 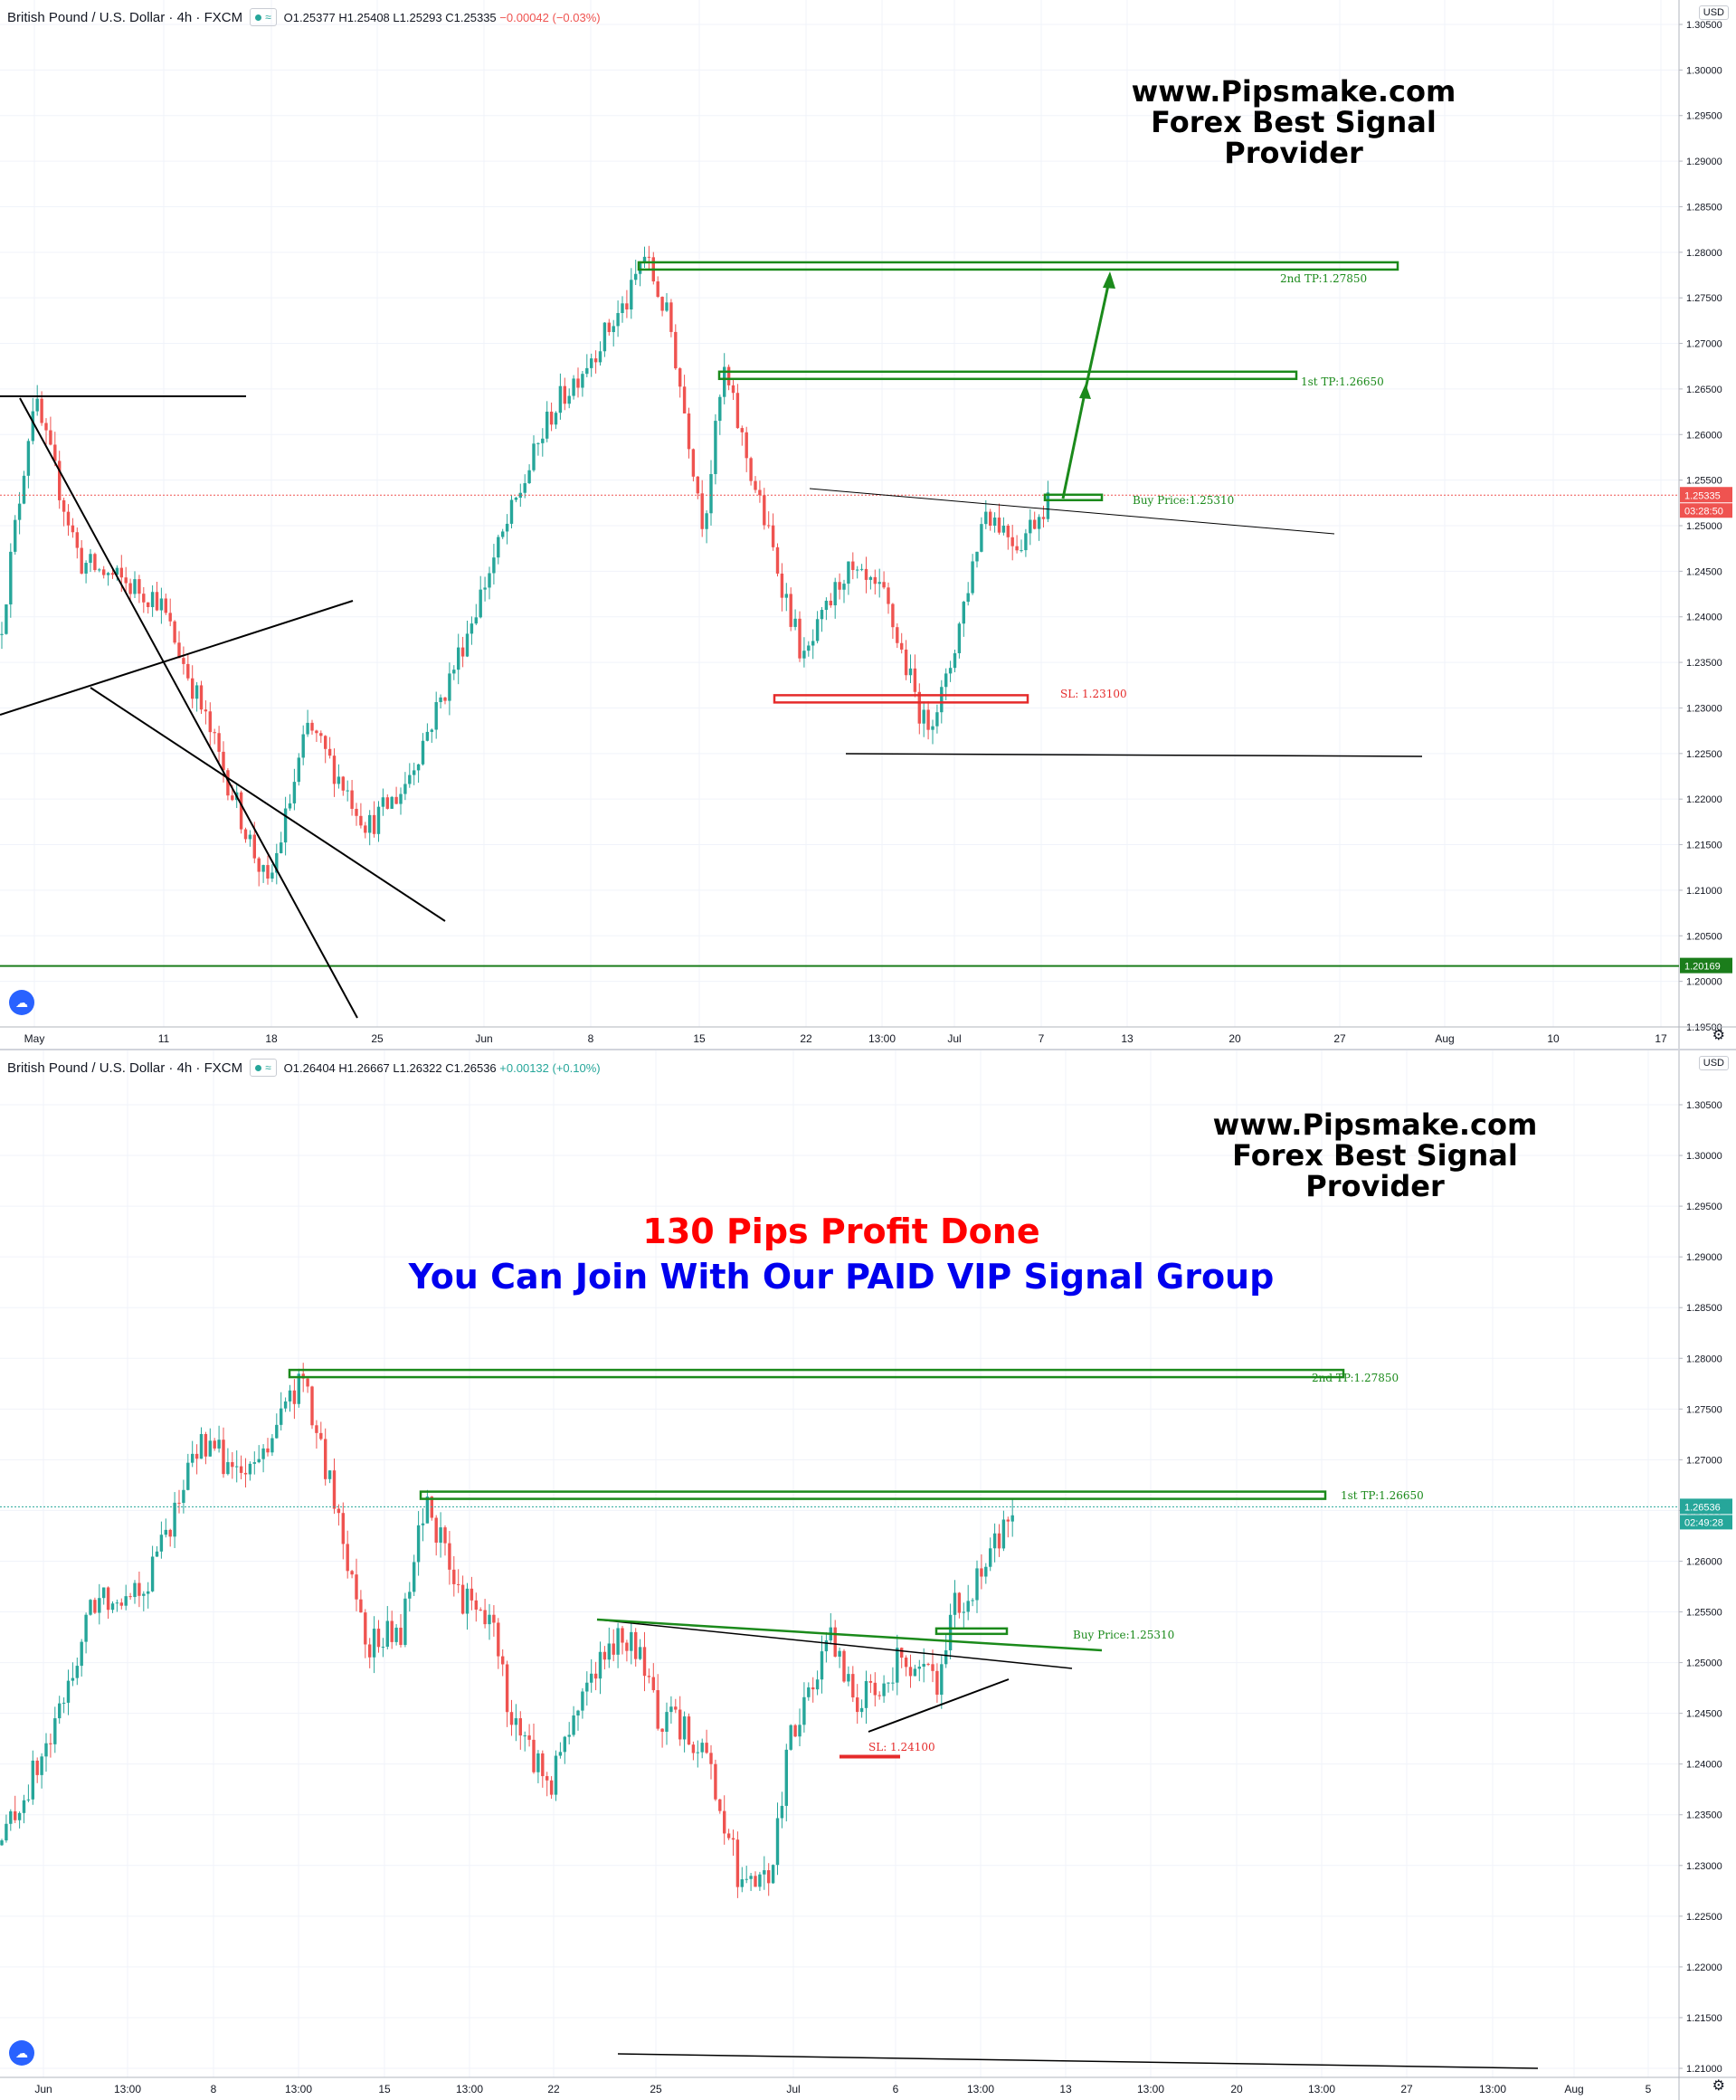 I want to click on price-tick-label: 1.28000, so click(x=1704, y=253).